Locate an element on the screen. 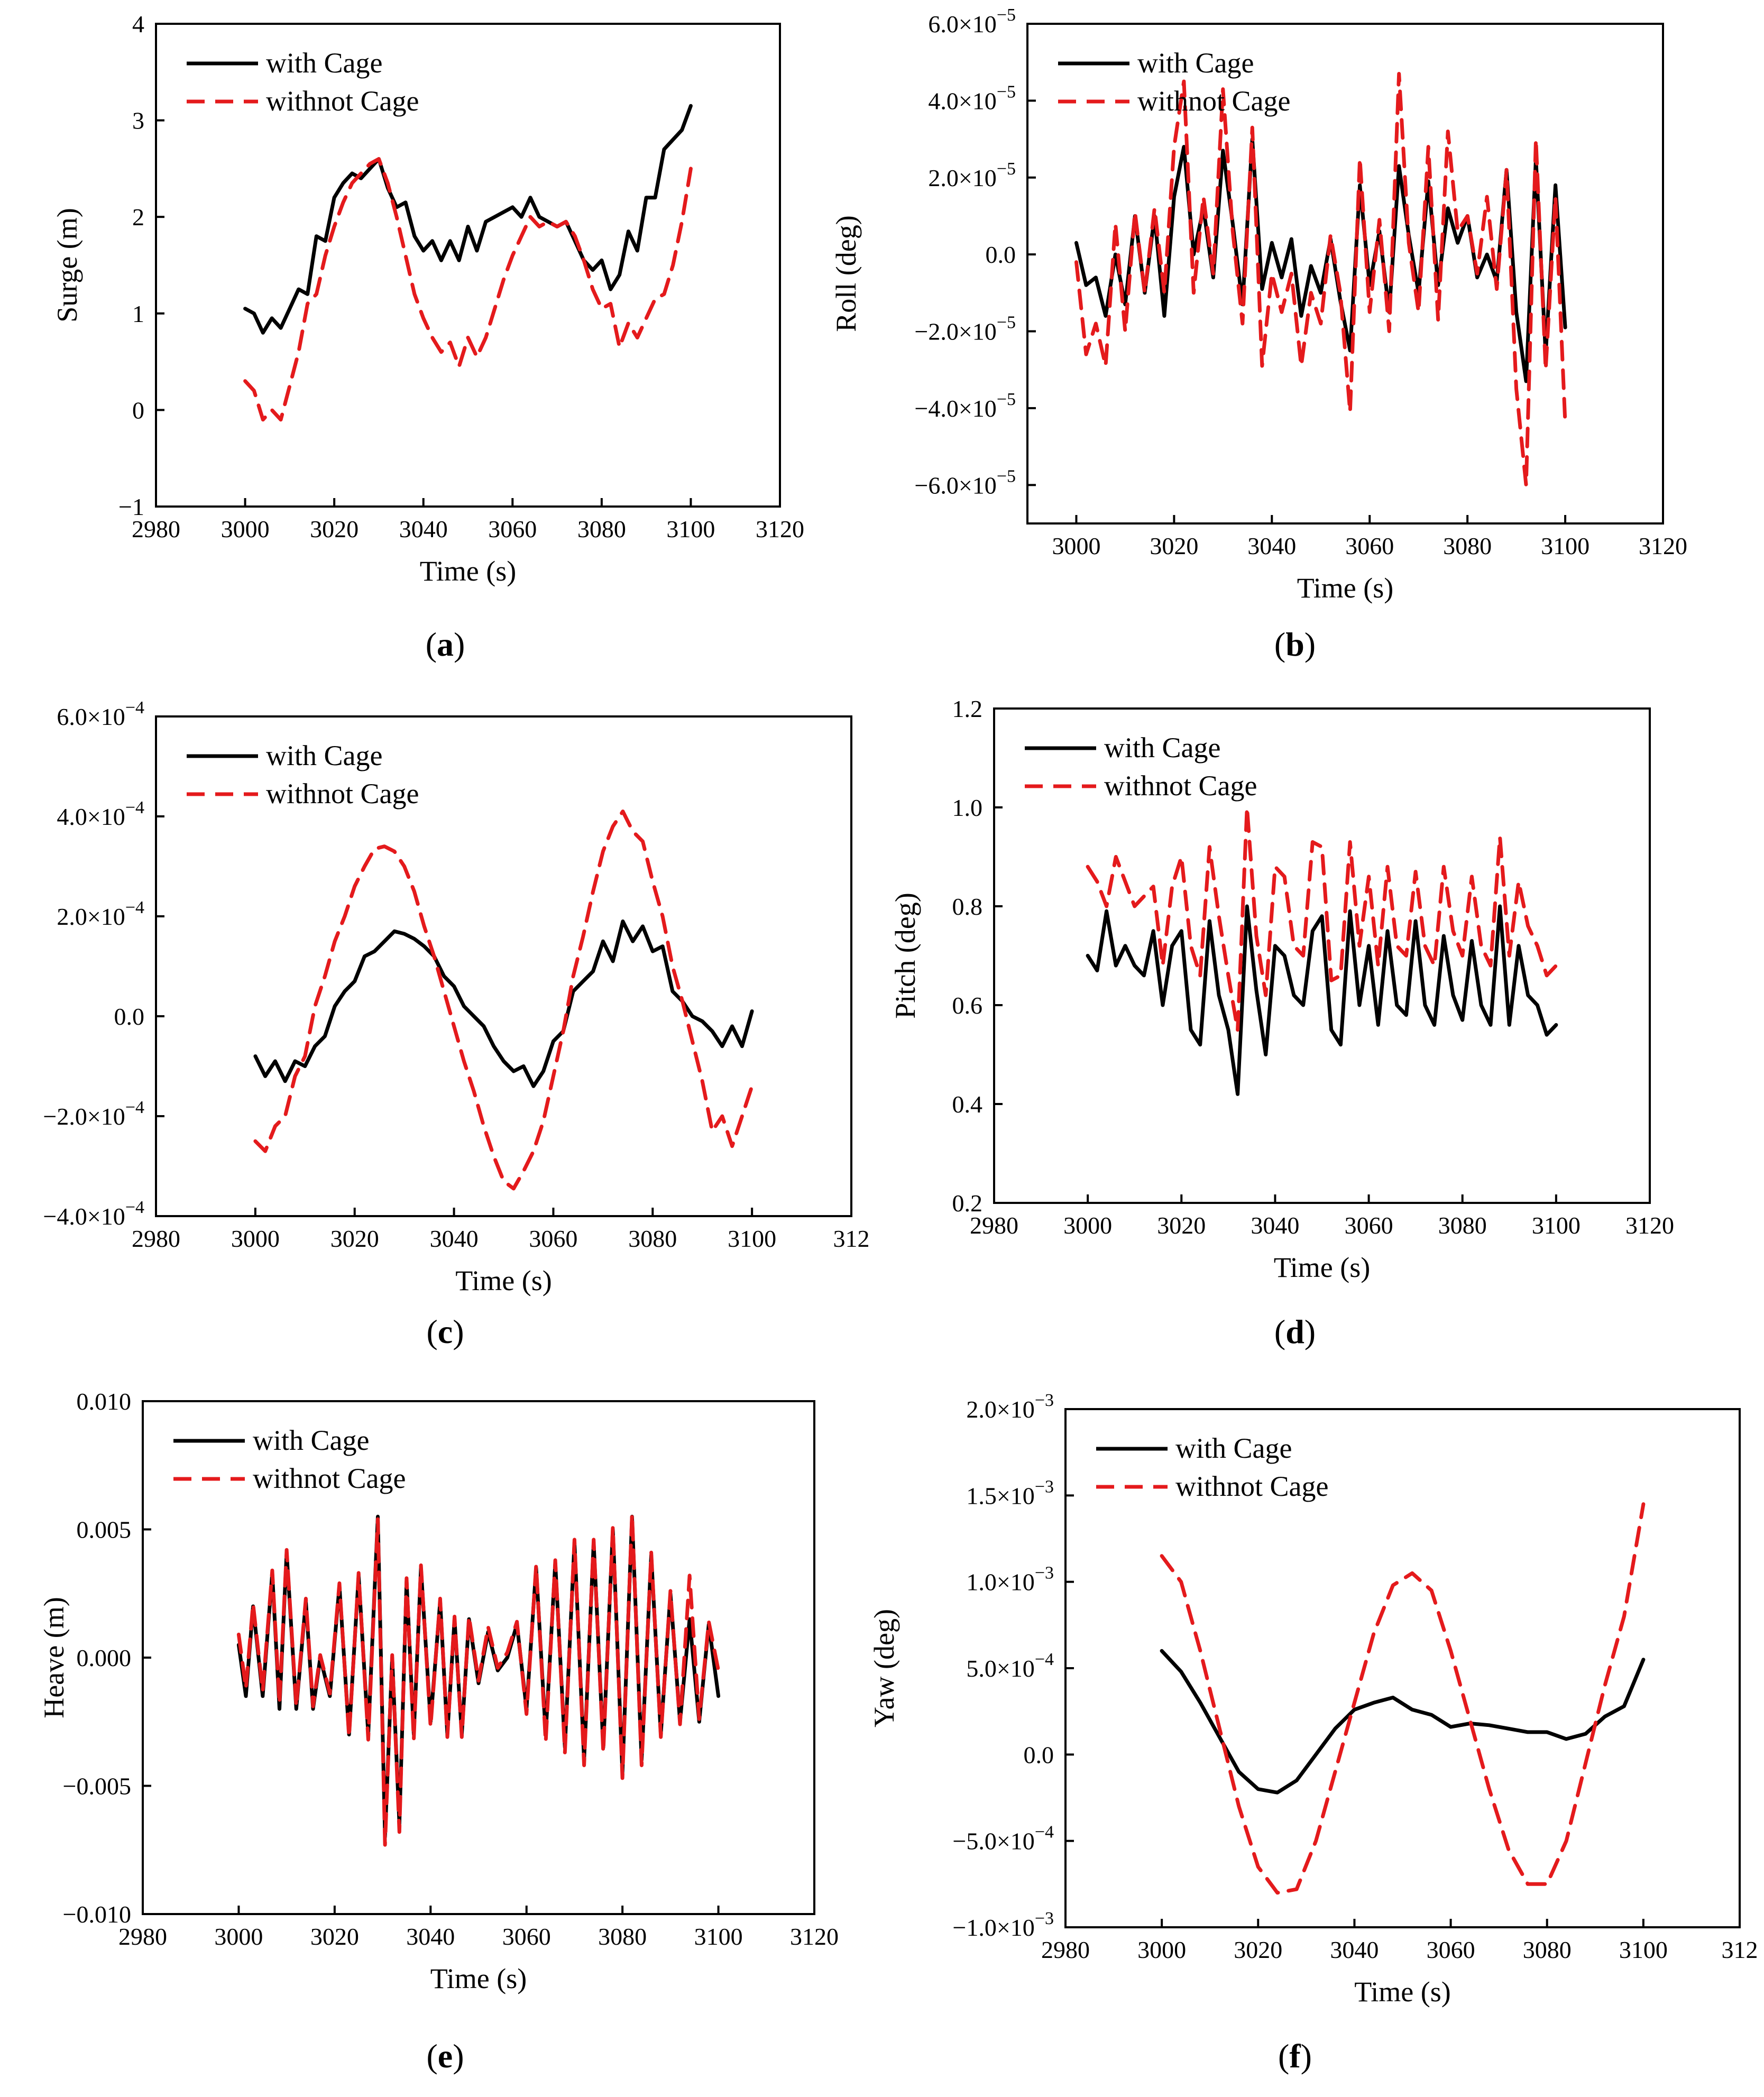 This screenshot has height=2097, width=1764. y-tick-label: −4.0×10⁻⁴ is located at coordinates (94, 1214).